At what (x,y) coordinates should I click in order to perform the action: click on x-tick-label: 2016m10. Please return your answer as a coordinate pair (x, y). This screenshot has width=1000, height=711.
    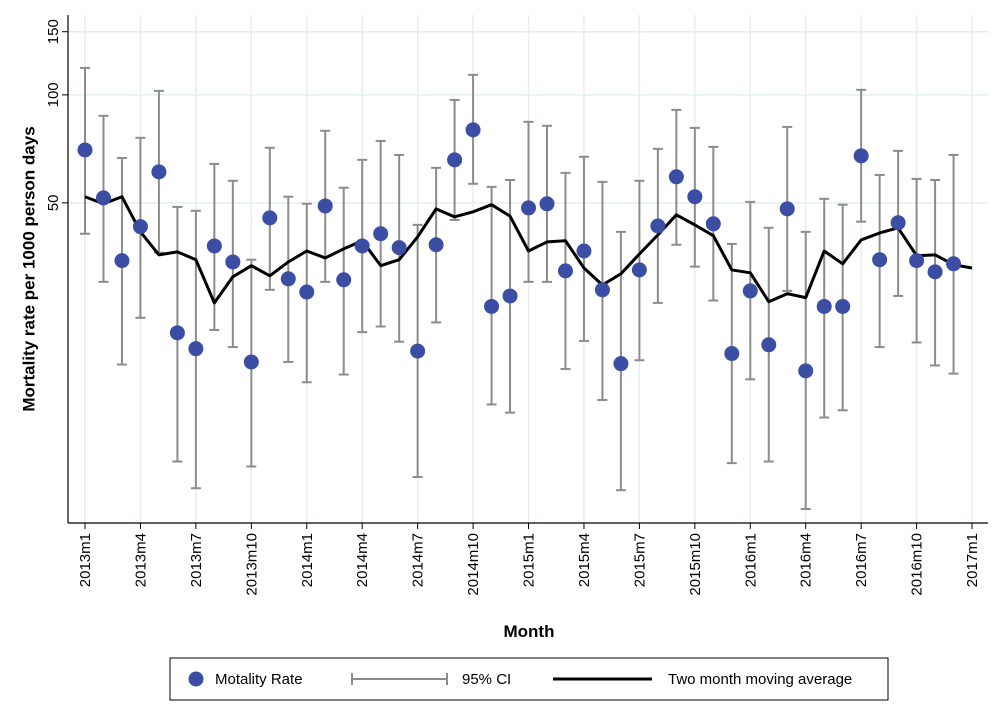
    Looking at the image, I should click on (917, 564).